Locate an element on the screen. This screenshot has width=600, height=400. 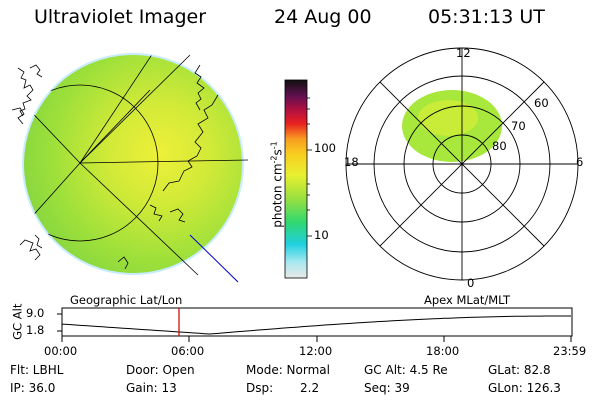
image-time: 05:31:13 UT is located at coordinates (486, 17).